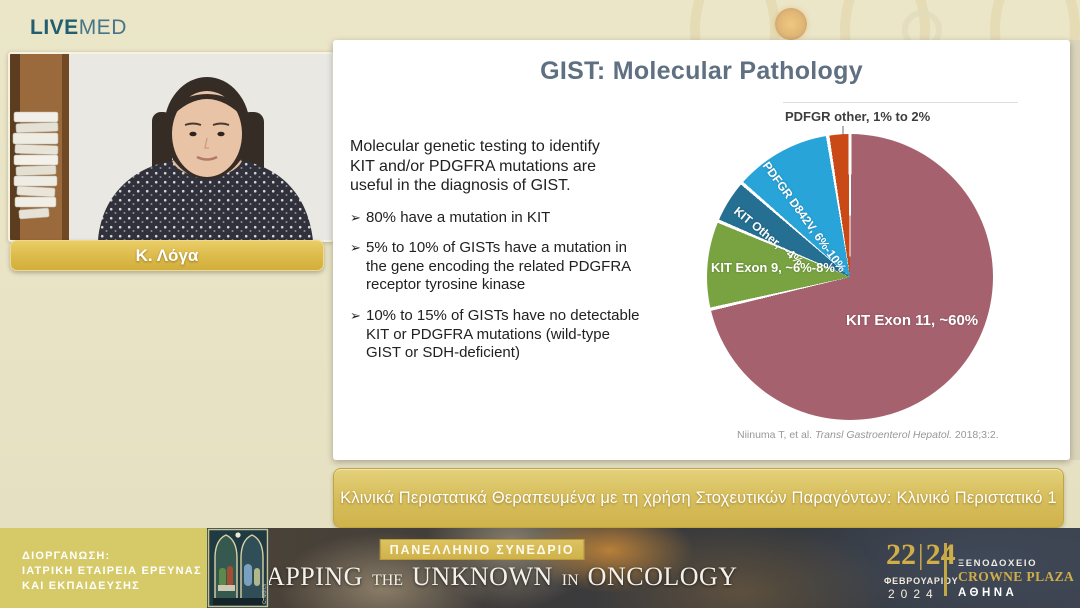 This screenshot has width=1080, height=608. What do you see at coordinates (858, 116) in the screenshot?
I see `pie-callout-label: PDFGR other, 1% to 2%` at bounding box center [858, 116].